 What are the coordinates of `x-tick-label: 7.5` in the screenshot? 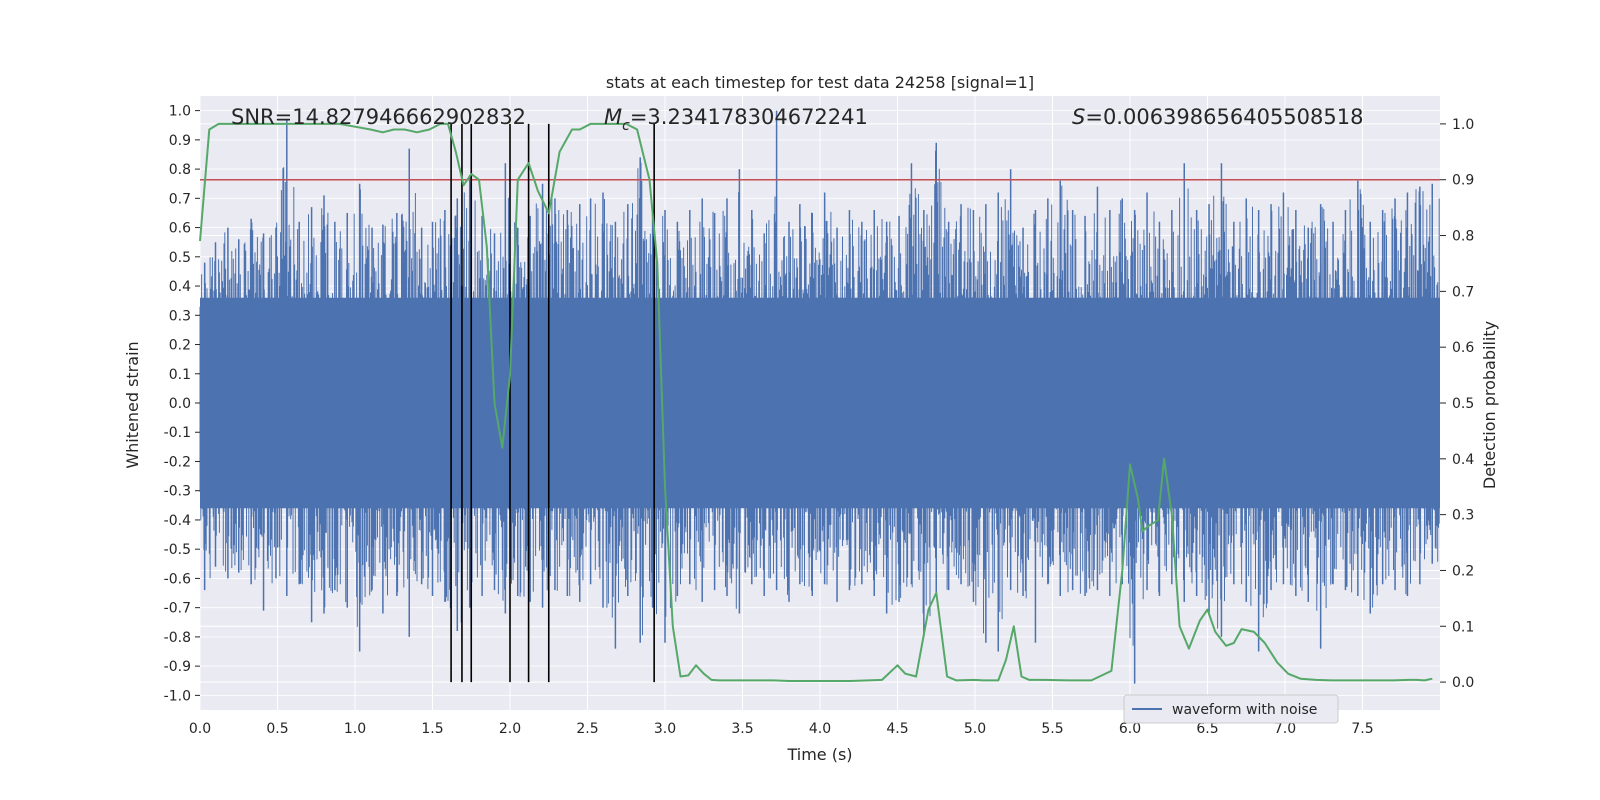 It's located at (1362, 729).